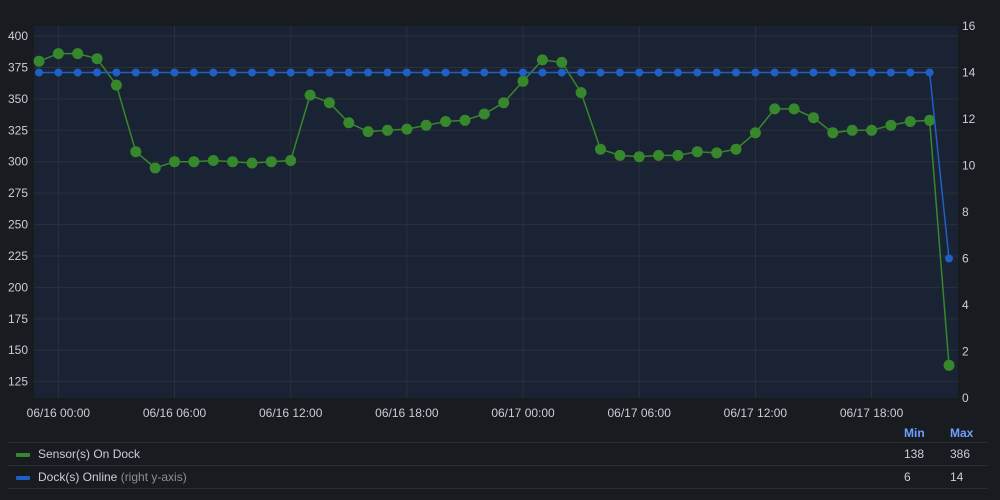 This screenshot has width=1000, height=500. Describe the element at coordinates (756, 413) in the screenshot. I see `x-tick-label: 06/17 12:00` at that location.